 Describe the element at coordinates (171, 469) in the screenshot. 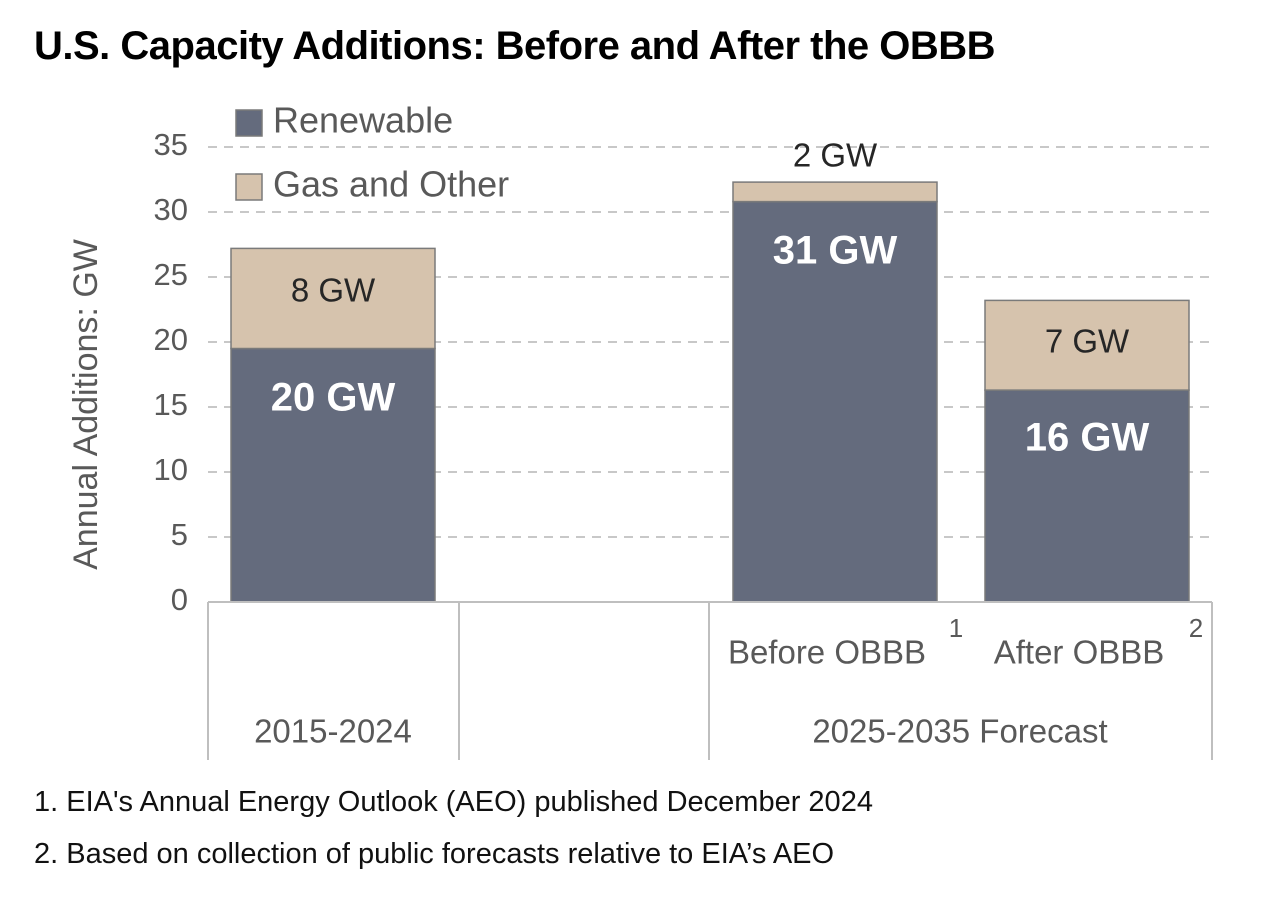

I see `y-tick-label: 10` at that location.